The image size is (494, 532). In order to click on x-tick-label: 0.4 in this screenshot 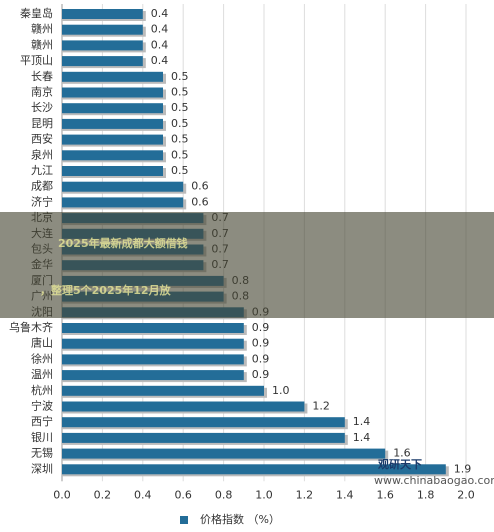, I will do `click(143, 494)`.